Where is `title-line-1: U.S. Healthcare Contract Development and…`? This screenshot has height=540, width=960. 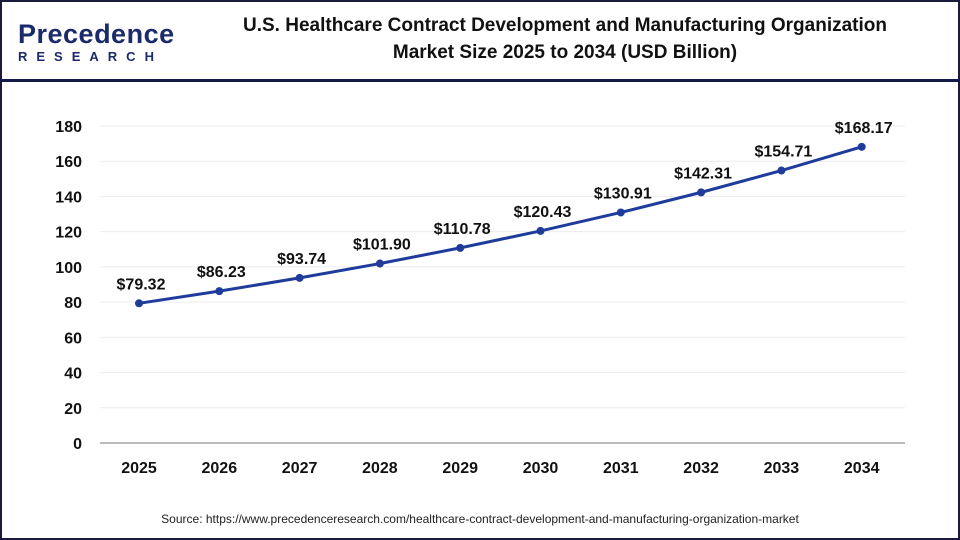 title-line-1: U.S. Healthcare Contract Development and… is located at coordinates (565, 25).